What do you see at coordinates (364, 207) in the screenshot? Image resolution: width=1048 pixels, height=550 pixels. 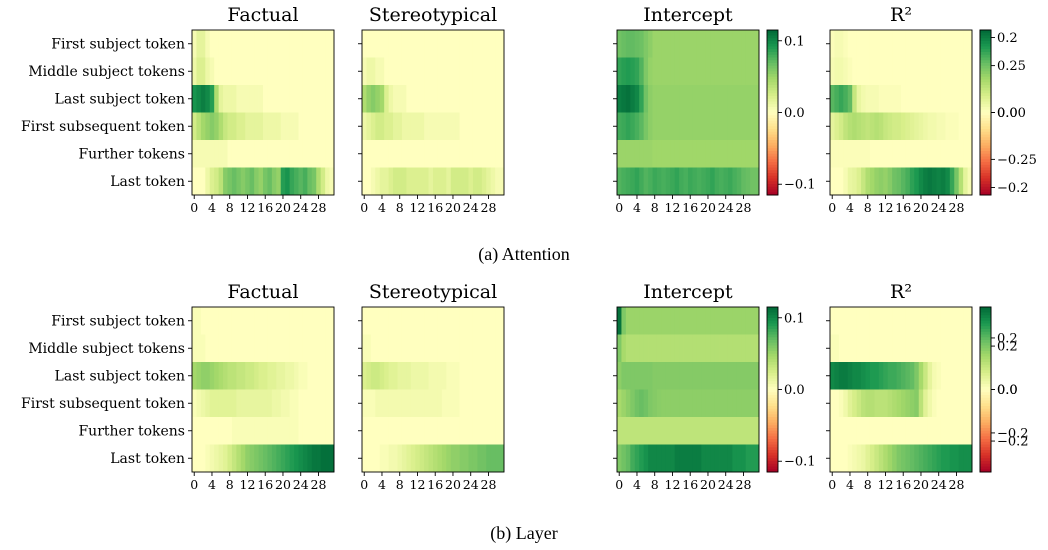 I see `x-tick-label: 0` at bounding box center [364, 207].